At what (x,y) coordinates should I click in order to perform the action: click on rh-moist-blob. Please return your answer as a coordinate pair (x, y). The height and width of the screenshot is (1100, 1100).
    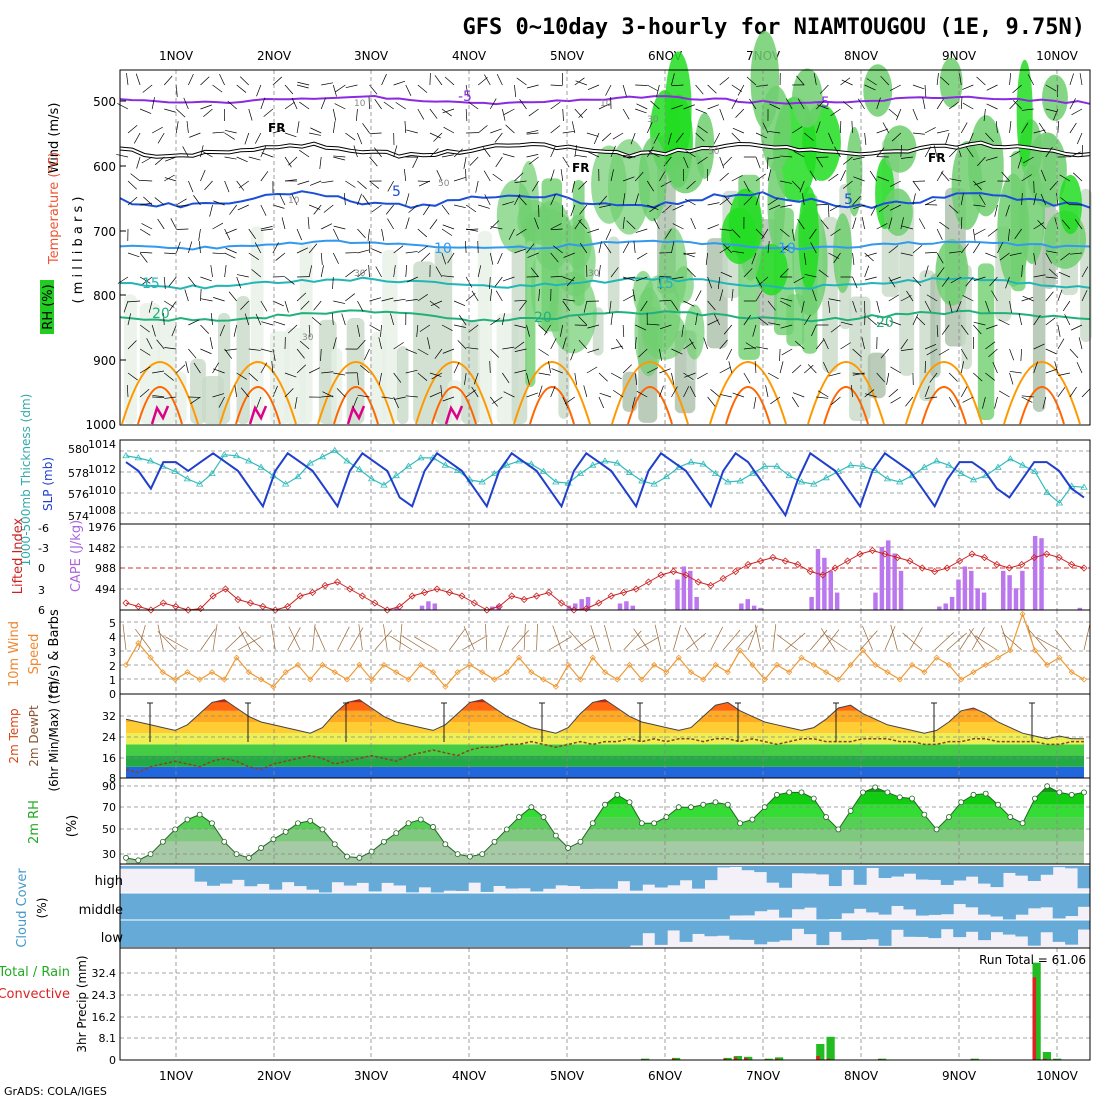
    Looking at the image, I should click on (952, 272).